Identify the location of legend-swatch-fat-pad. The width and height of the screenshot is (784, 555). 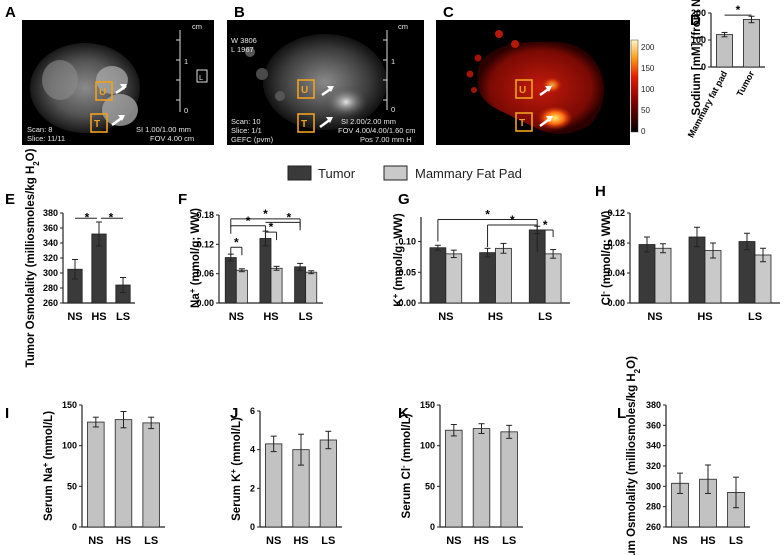
(395, 173).